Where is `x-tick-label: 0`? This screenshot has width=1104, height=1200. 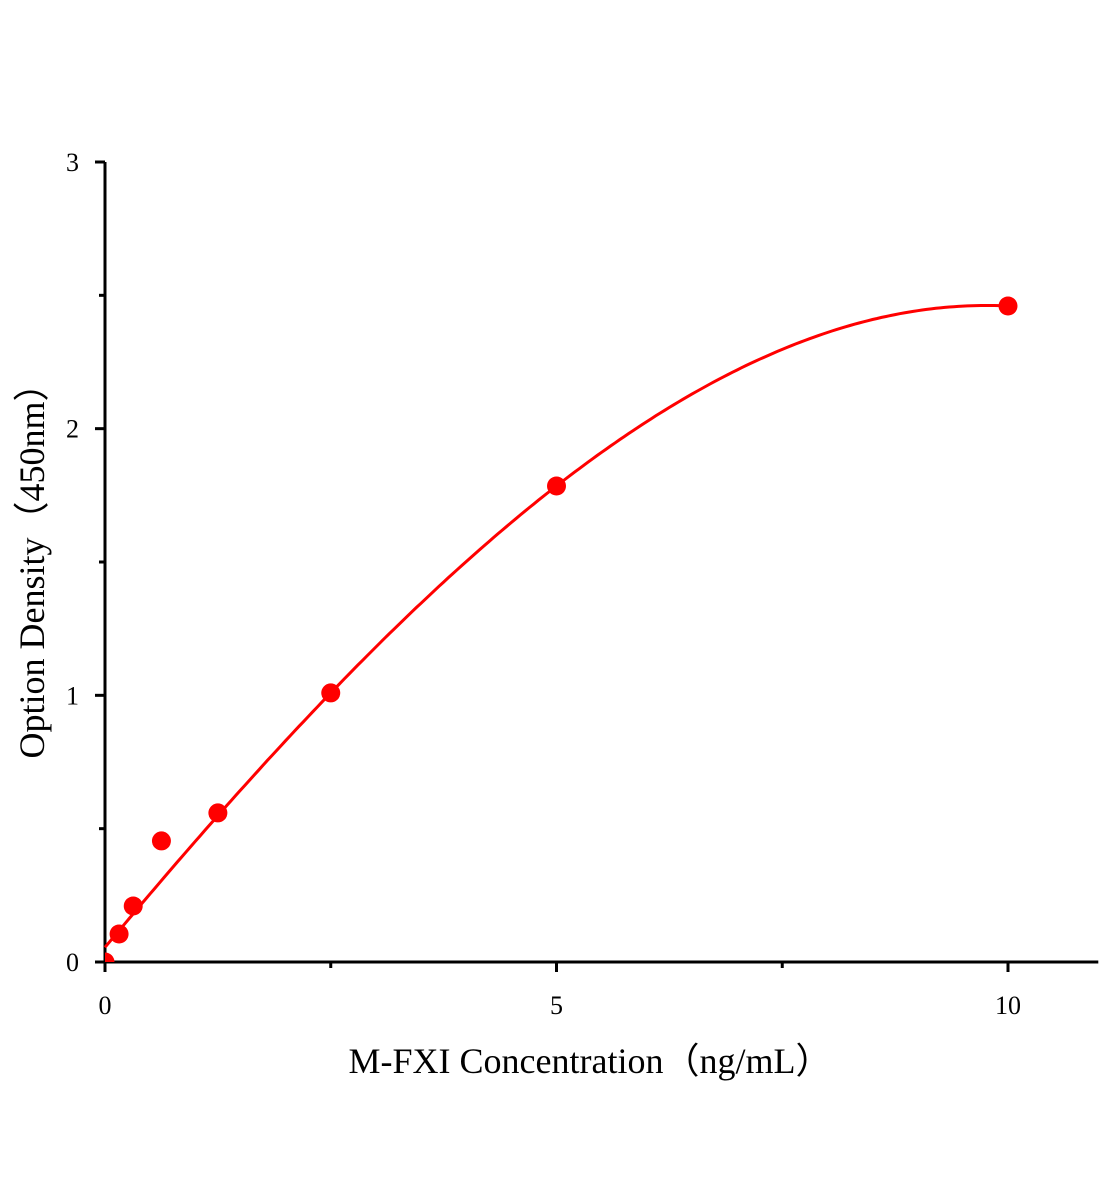
x-tick-label: 0 is located at coordinates (105, 1005).